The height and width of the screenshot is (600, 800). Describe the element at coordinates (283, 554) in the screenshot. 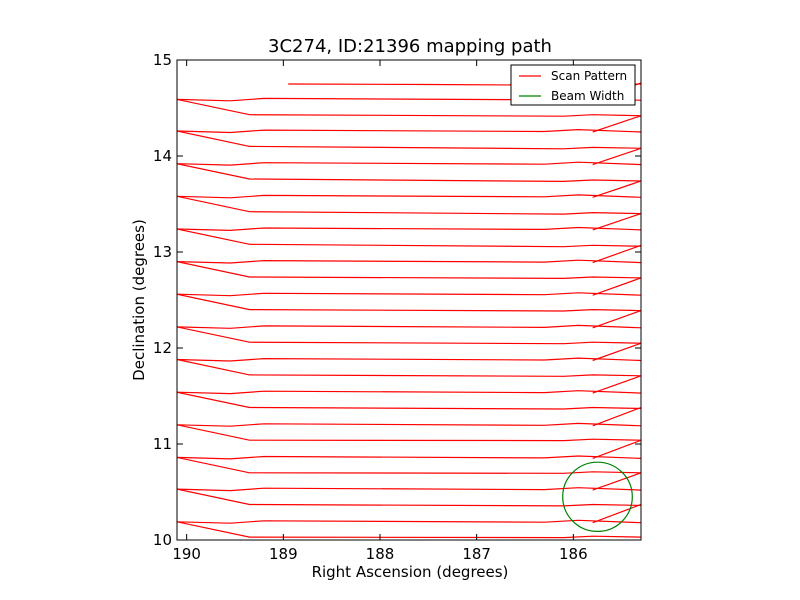

I see `x-tick-label: 189` at that location.